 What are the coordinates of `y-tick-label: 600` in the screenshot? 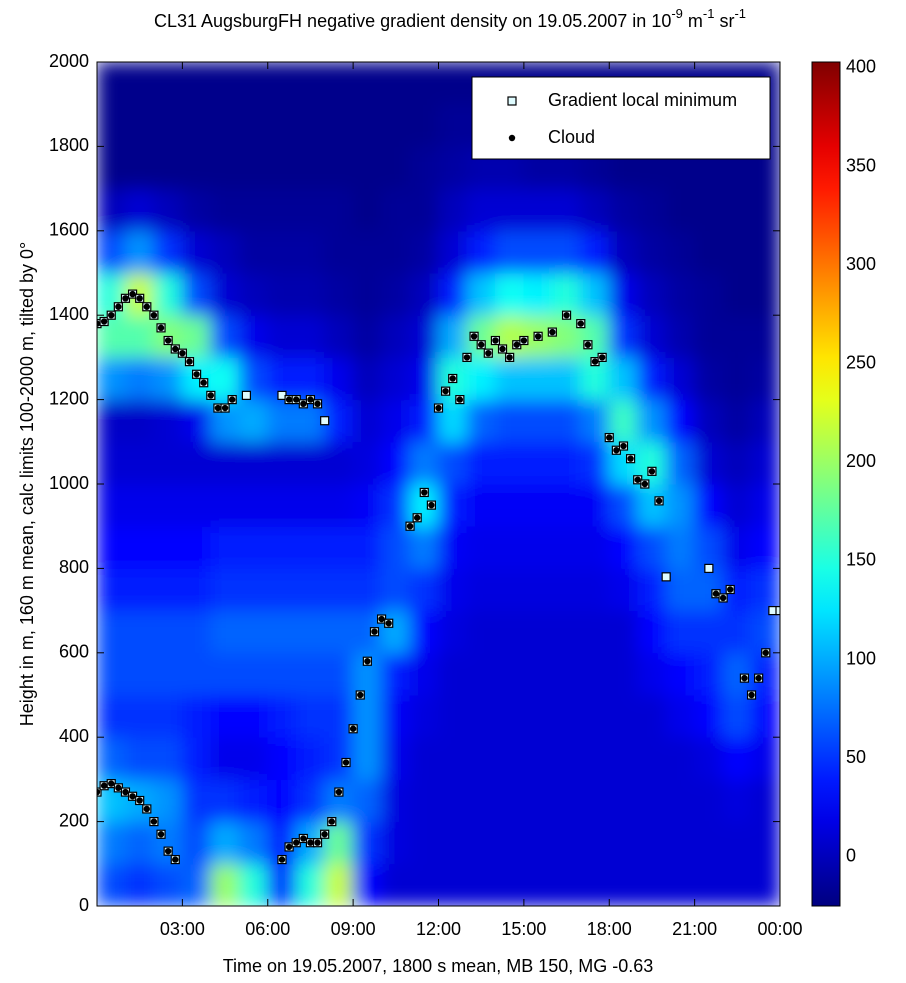 It's located at (74, 652).